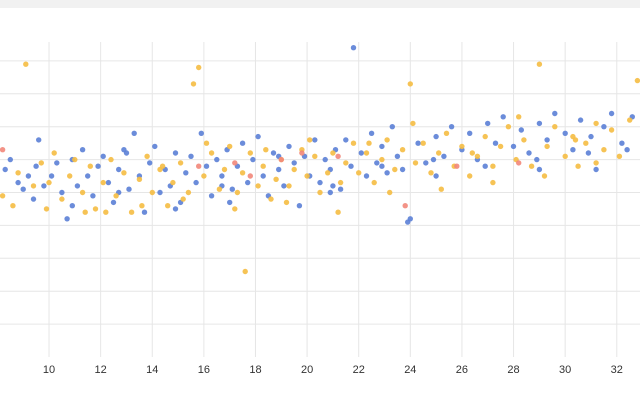 The image size is (640, 400). I want to click on x-tick-label: 28, so click(513, 370).